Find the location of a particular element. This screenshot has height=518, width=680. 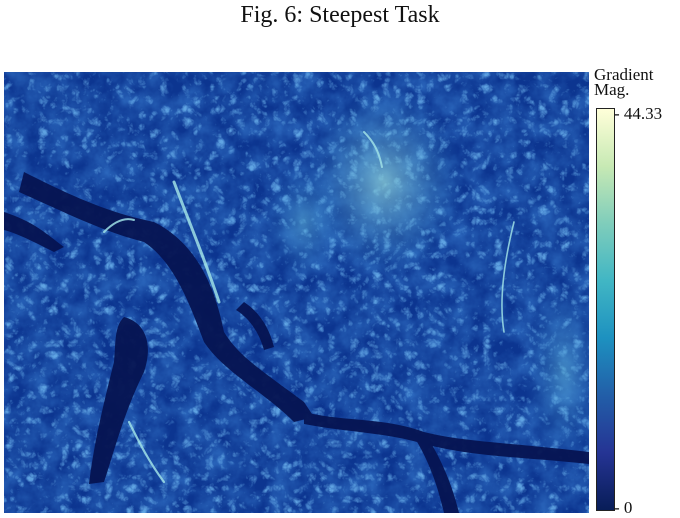

figure-title: Fig. 6: Steepest Task is located at coordinates (340, 15).